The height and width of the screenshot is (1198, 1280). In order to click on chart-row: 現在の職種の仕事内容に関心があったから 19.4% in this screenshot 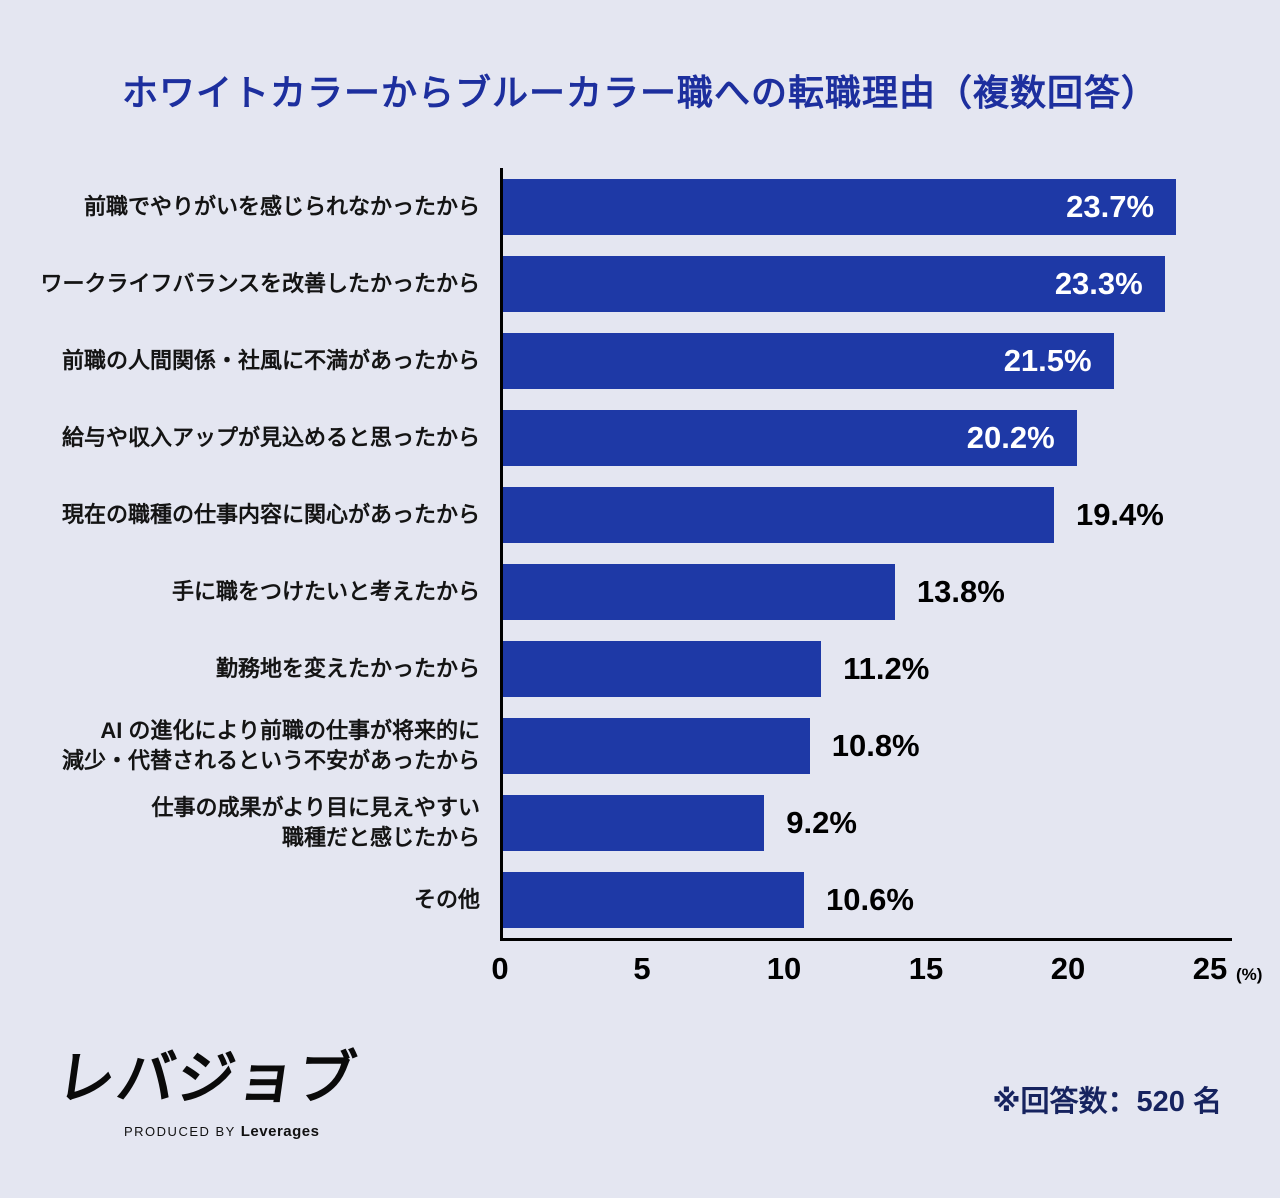, I will do `click(640, 514)`.